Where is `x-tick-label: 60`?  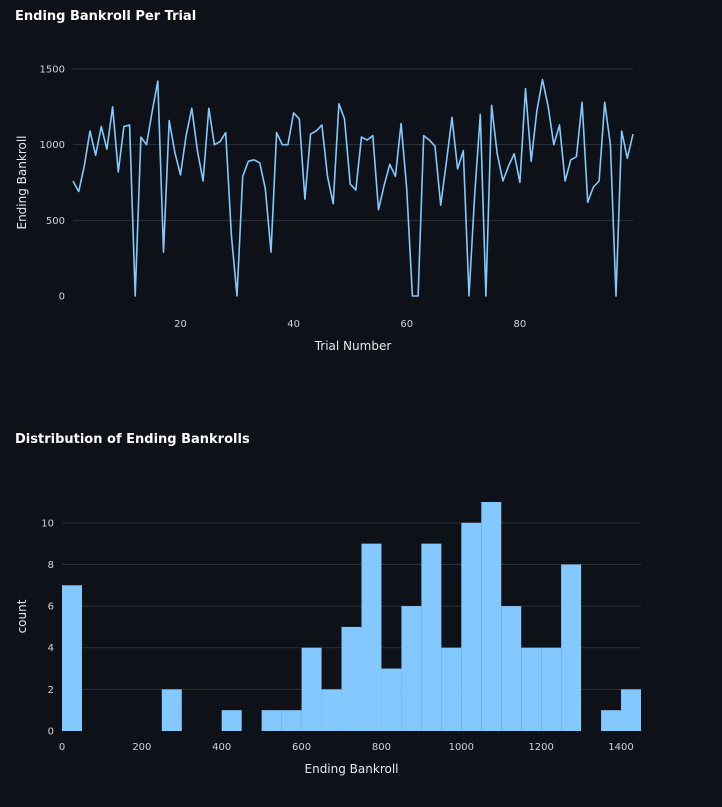 x-tick-label: 60 is located at coordinates (406, 324).